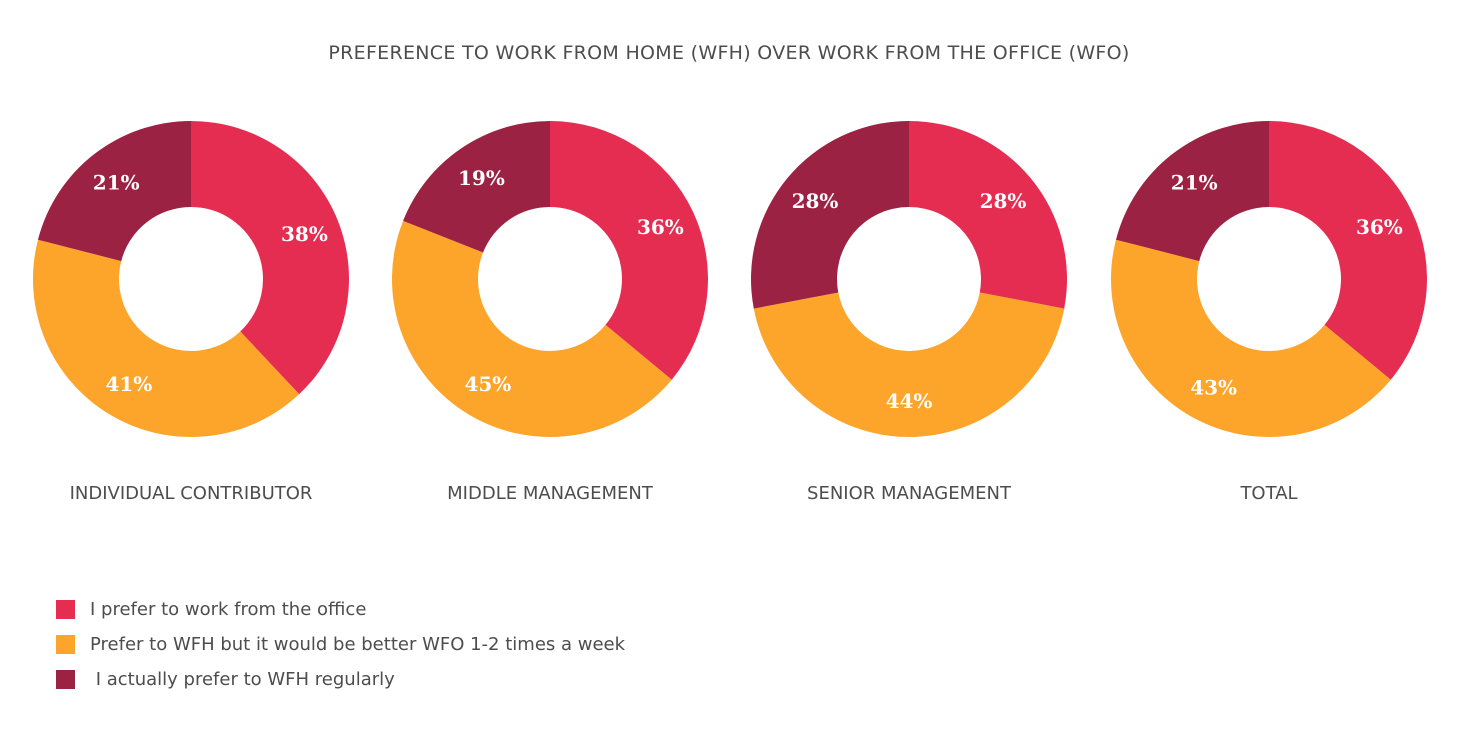  What do you see at coordinates (660, 227) in the screenshot?
I see `slice-label-office-1: 36%` at bounding box center [660, 227].